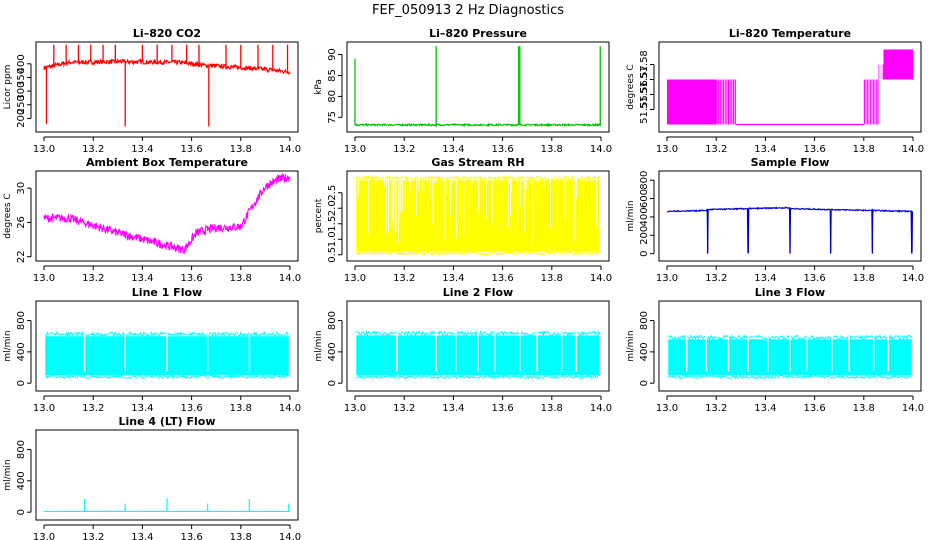 This screenshot has height=540, width=936. I want to click on y-tick-label: 51.55, so click(644, 109).